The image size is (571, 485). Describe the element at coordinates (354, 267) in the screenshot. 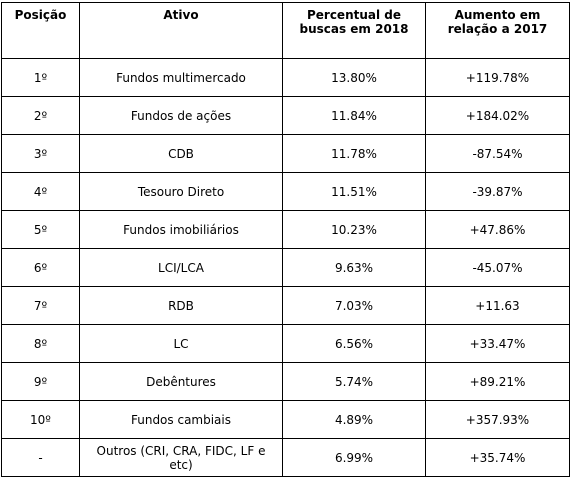

I see `cell-percentual: 9.63%` at that location.